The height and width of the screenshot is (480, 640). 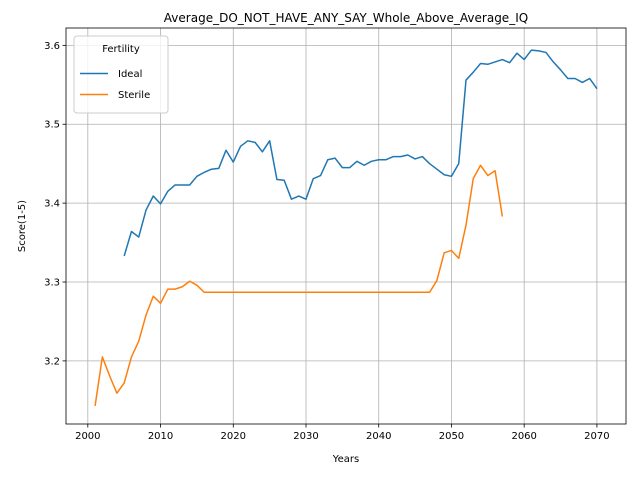 I want to click on x-tick-label: 2000, so click(x=87, y=436).